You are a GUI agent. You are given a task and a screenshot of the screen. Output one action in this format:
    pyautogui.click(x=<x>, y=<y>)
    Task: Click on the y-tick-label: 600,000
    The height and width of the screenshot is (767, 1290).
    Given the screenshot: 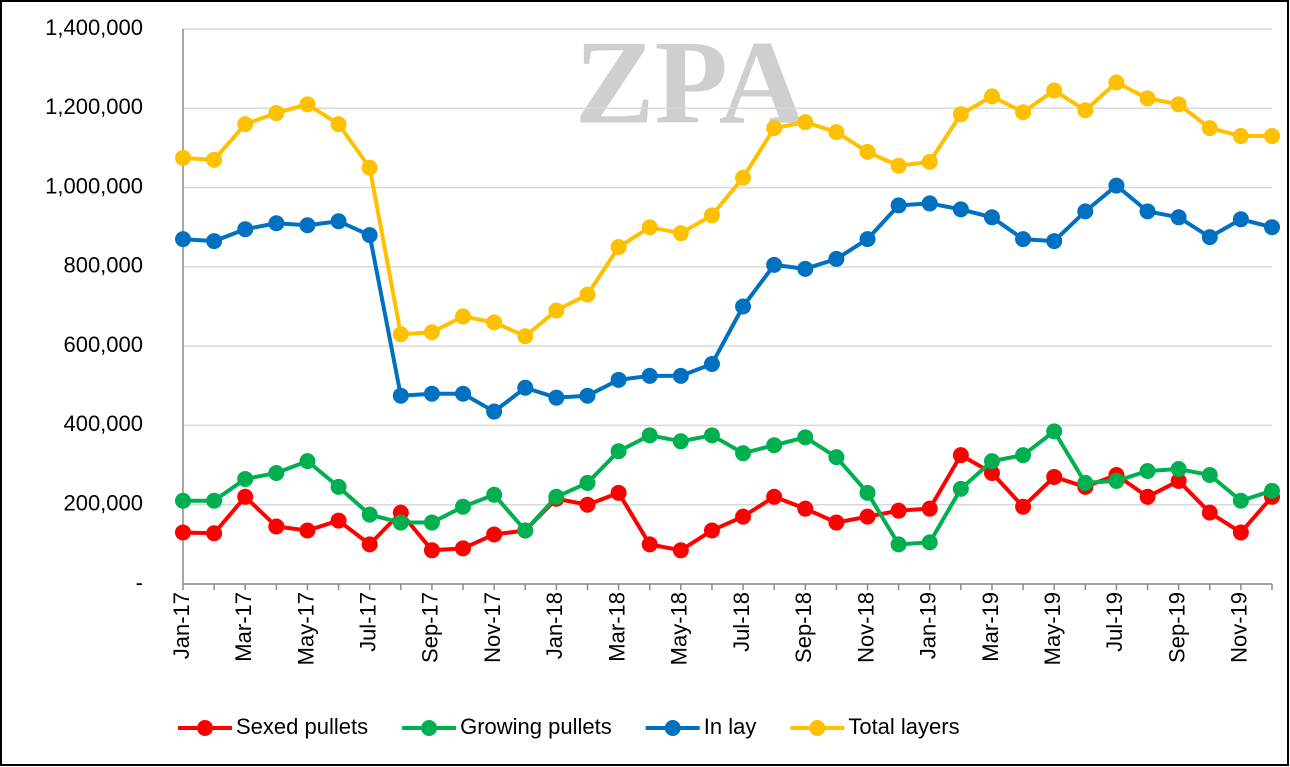 What is the action you would take?
    pyautogui.click(x=103, y=344)
    